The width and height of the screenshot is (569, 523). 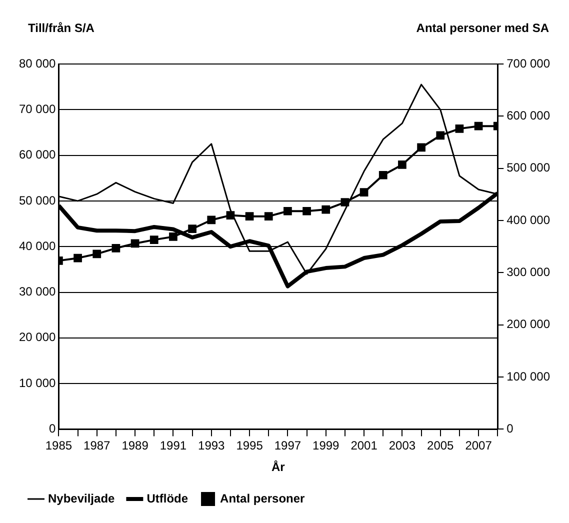 I want to click on legend-label: Antal personer, so click(x=263, y=498).